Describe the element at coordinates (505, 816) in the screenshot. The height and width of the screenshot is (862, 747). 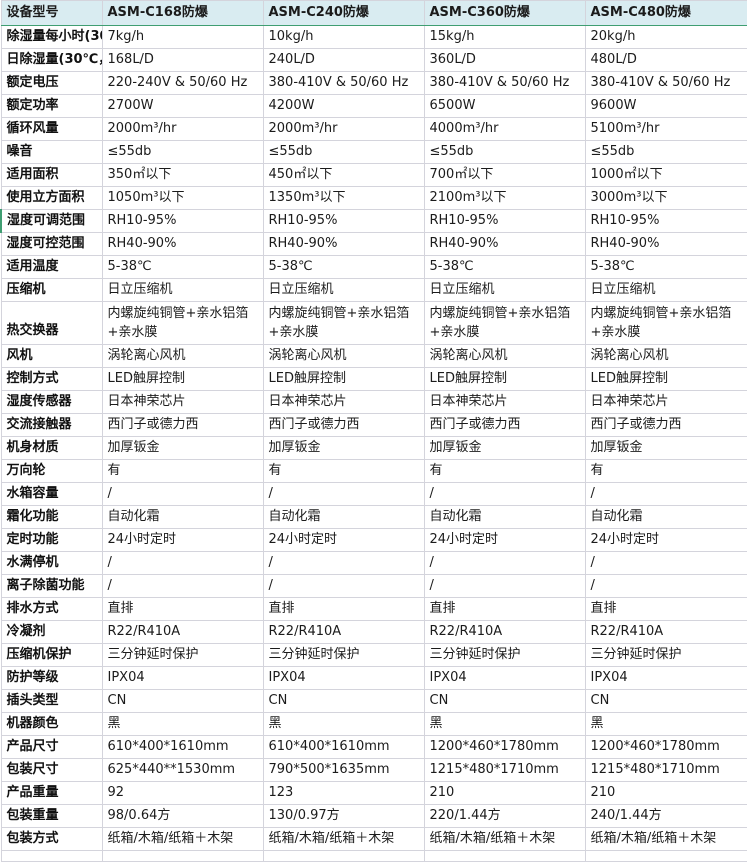
I see `cell-value: 220/1.44方` at that location.